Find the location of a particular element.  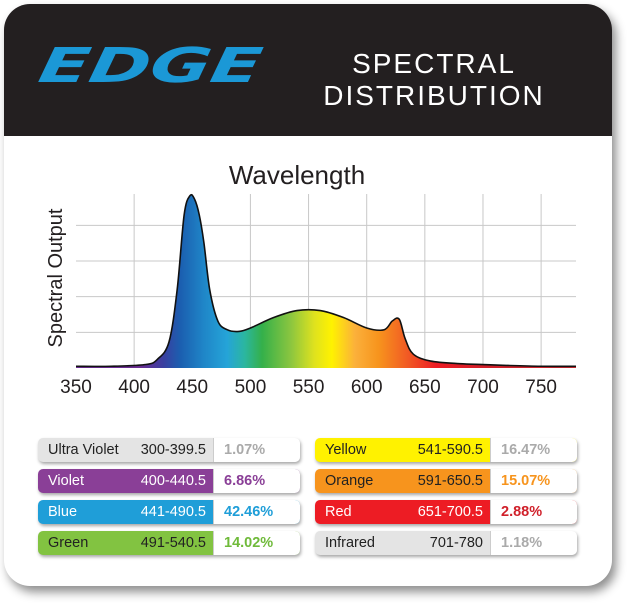

legend-row: Blue 441-490.5 42.46% is located at coordinates (169, 512).